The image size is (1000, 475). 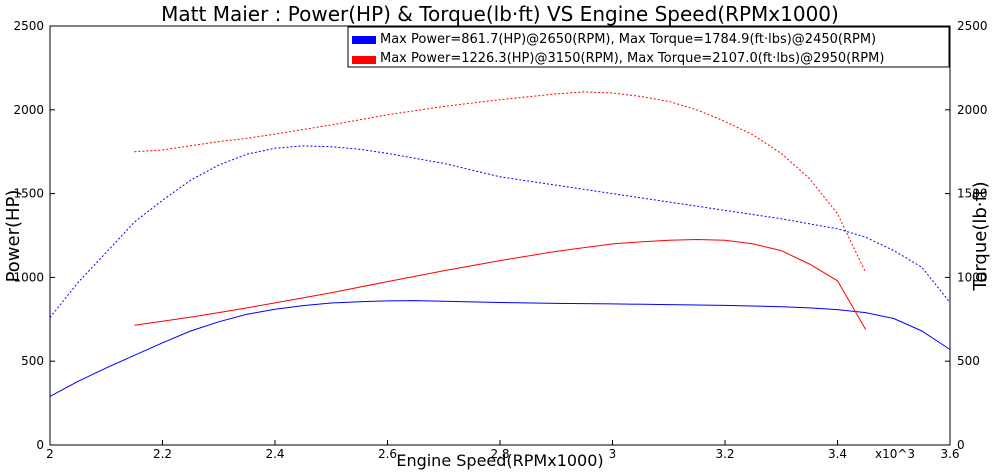 What do you see at coordinates (949, 454) in the screenshot?
I see `x-tick-label: 3.6` at bounding box center [949, 454].